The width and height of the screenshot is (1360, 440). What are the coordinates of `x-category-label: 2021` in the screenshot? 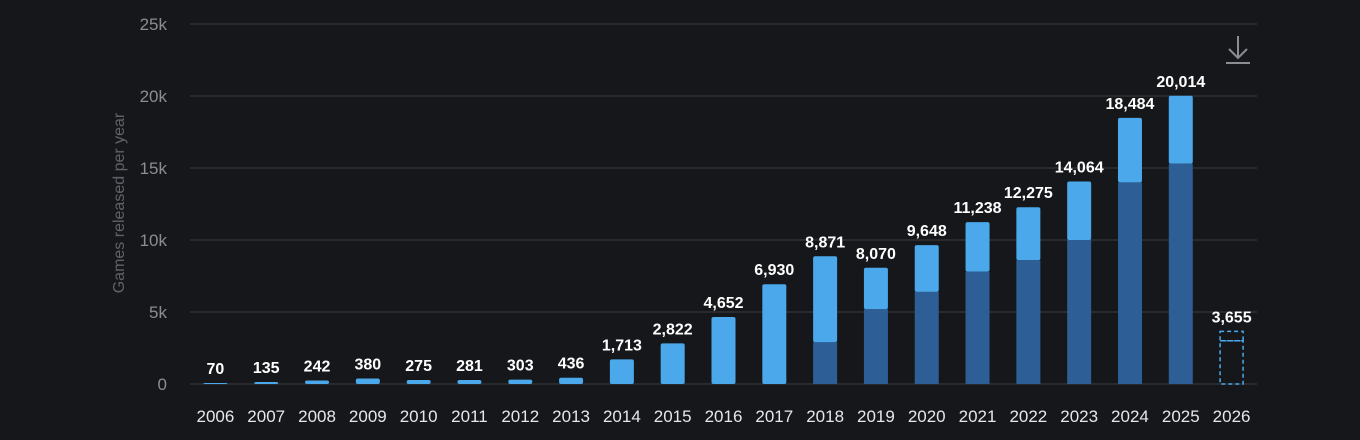 It's located at (978, 416).